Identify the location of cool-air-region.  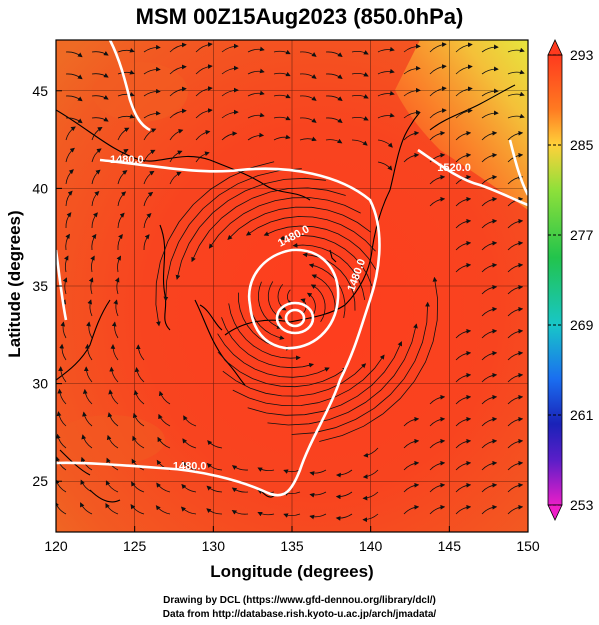
(461, 125).